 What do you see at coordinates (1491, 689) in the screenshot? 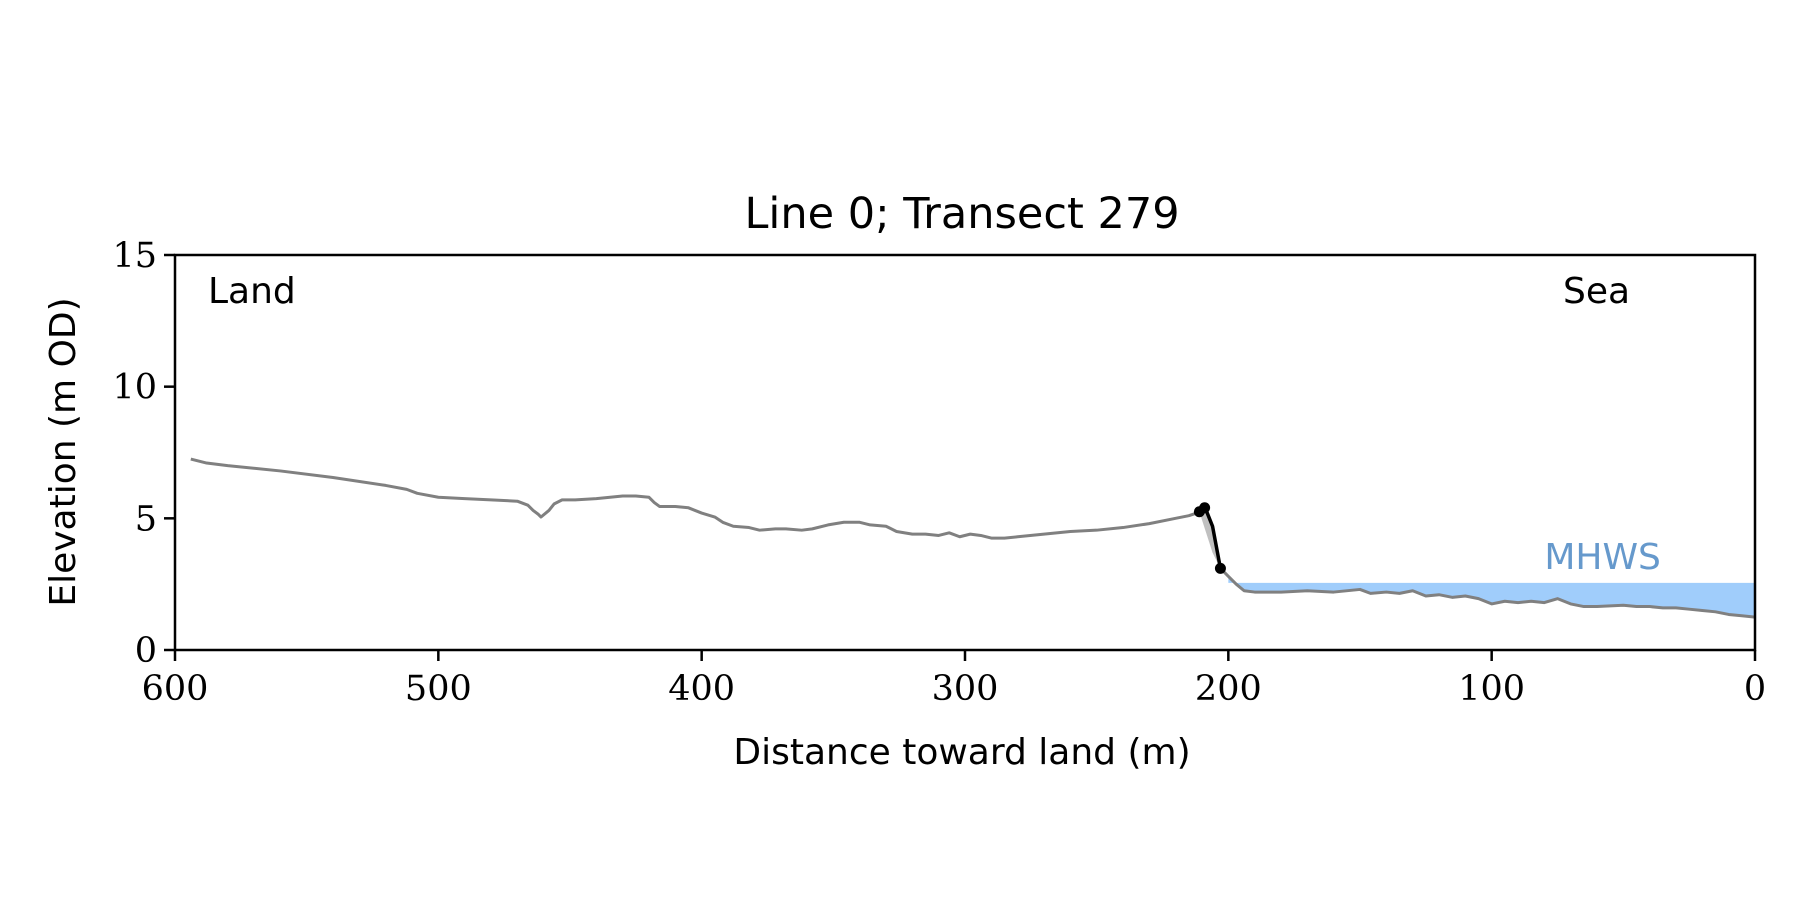
I see `x-tick-label: 100` at bounding box center [1491, 689].